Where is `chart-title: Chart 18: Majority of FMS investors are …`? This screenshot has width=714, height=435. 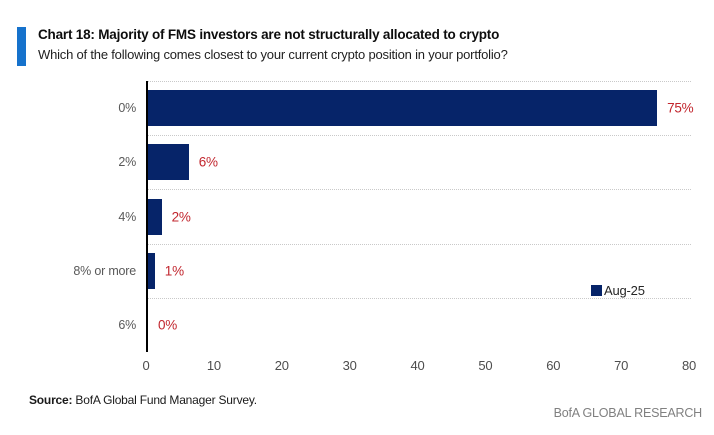 chart-title: Chart 18: Majority of FMS investors are … is located at coordinates (269, 34).